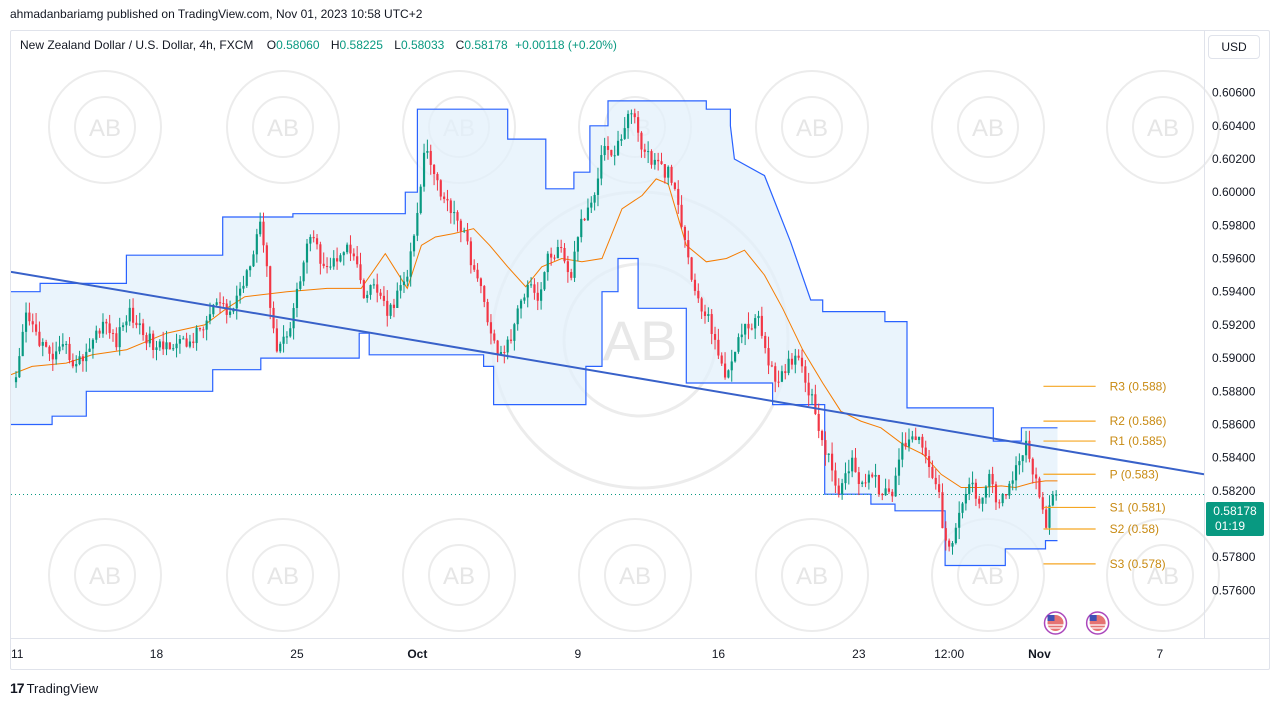  I want to click on time-tick-label: Oct, so click(417, 654).